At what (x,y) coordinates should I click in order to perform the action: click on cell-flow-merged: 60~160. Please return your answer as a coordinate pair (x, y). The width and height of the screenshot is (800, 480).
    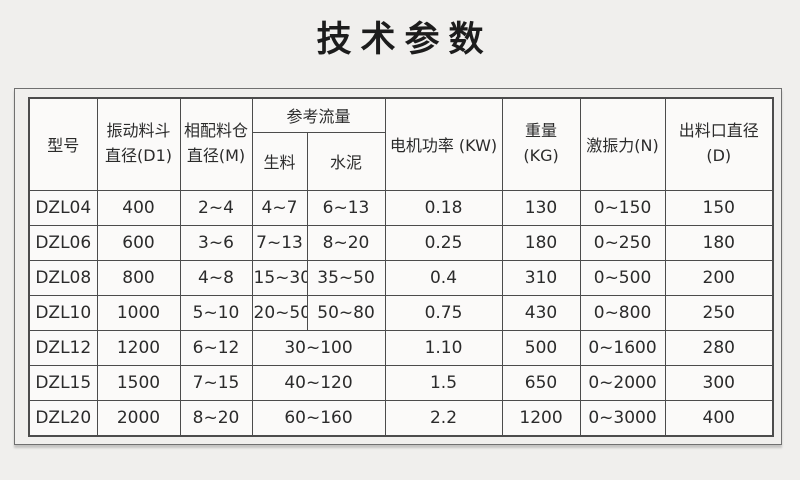
    Looking at the image, I should click on (318, 418).